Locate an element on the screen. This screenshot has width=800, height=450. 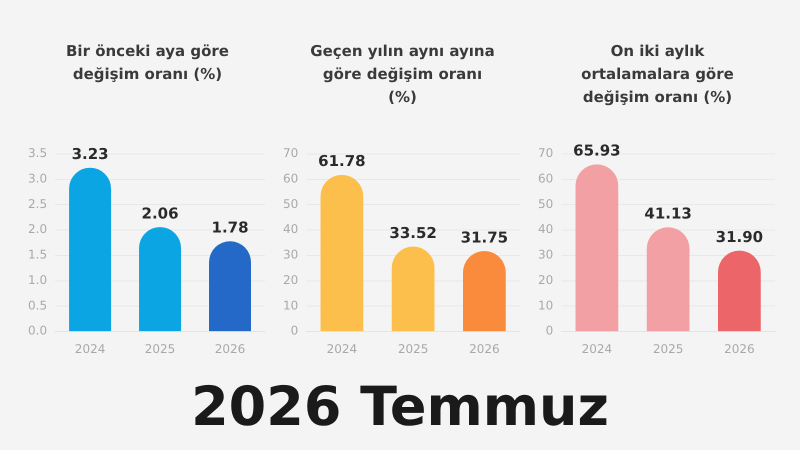
y-tick-label: 1.5 is located at coordinates (38, 255).